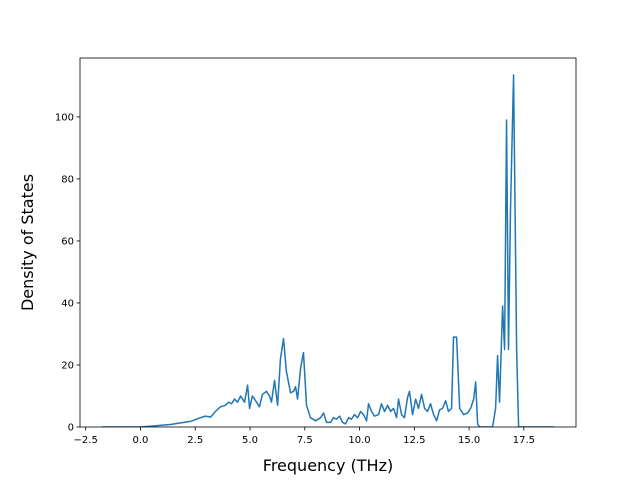  I want to click on y-tick-label: 40, so click(67, 303).